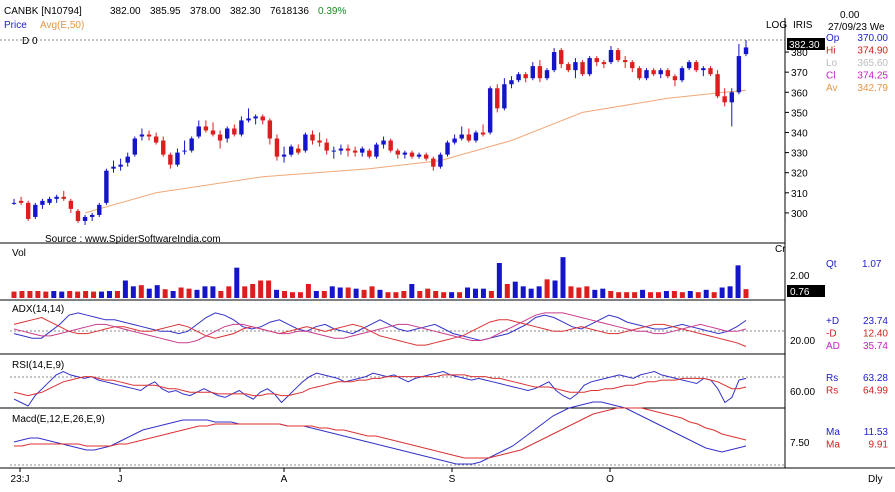  I want to click on volume-current-box, so click(806, 291).